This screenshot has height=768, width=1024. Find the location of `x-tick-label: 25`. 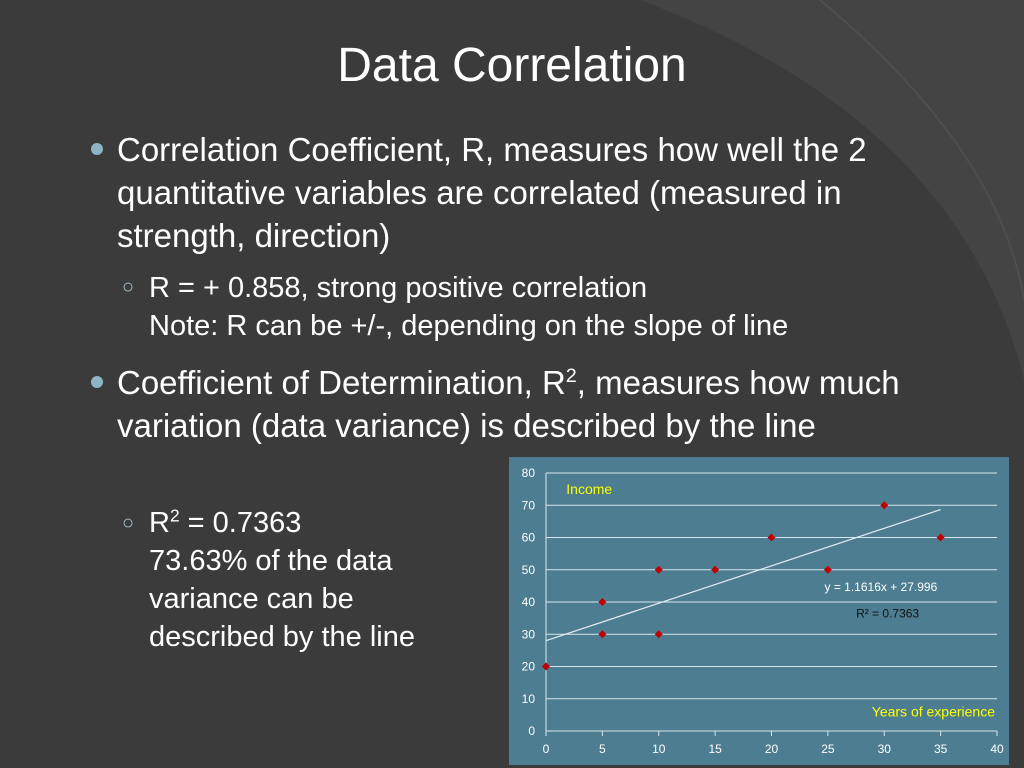

x-tick-label: 25 is located at coordinates (828, 749).